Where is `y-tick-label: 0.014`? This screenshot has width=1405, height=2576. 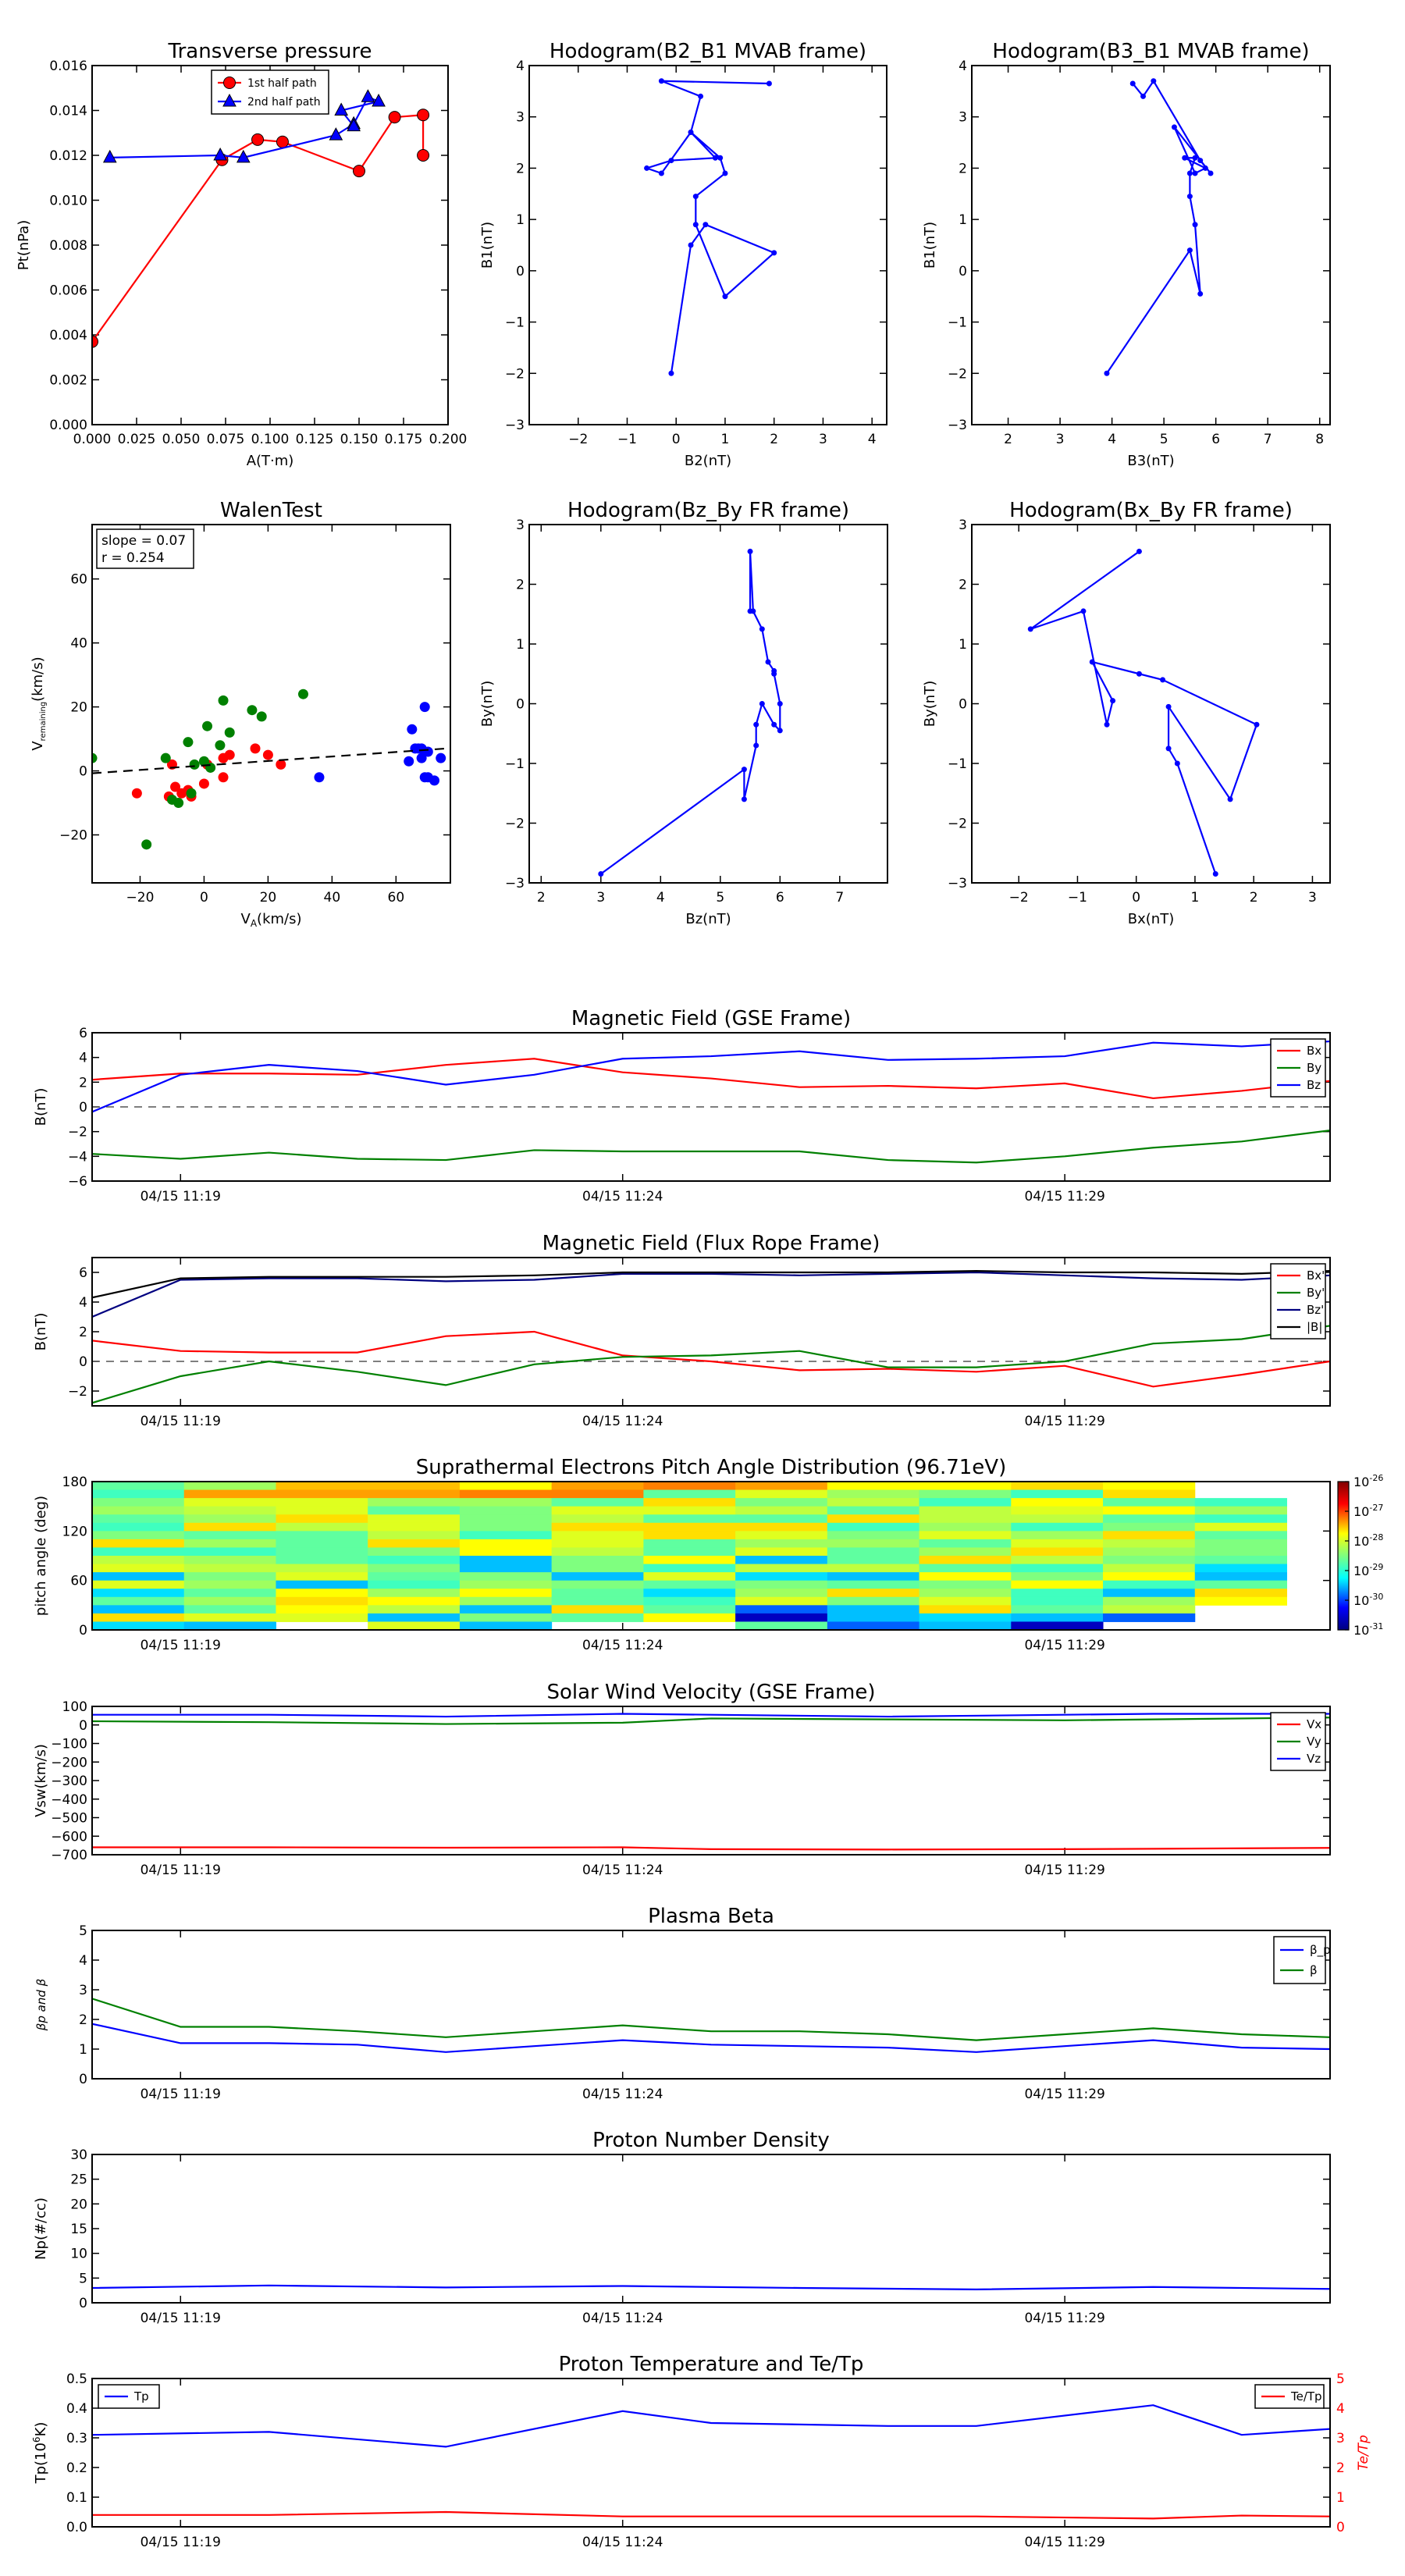 y-tick-label: 0.014 is located at coordinates (68, 111).